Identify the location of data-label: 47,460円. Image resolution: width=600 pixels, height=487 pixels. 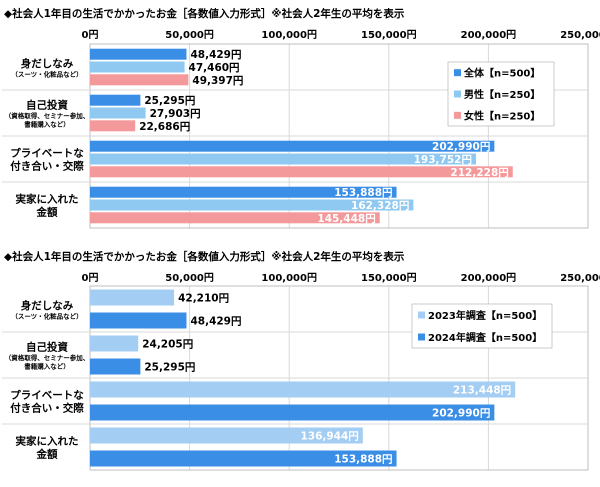
(214, 68).